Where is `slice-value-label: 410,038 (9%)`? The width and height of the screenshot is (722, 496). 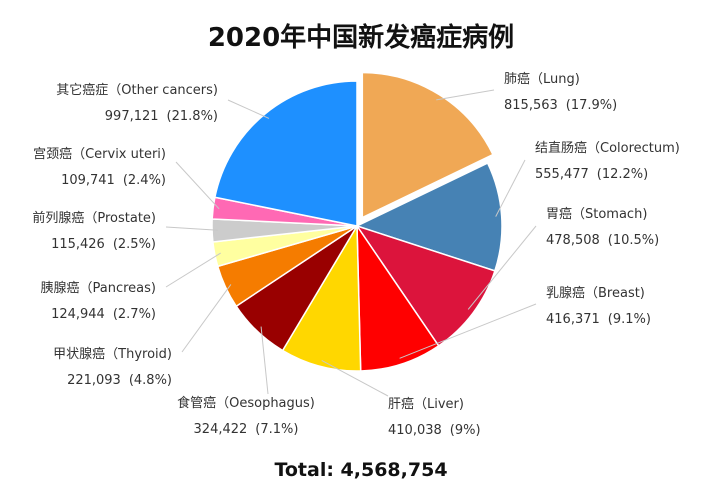 slice-value-label: 410,038 (9%) is located at coordinates (434, 430).